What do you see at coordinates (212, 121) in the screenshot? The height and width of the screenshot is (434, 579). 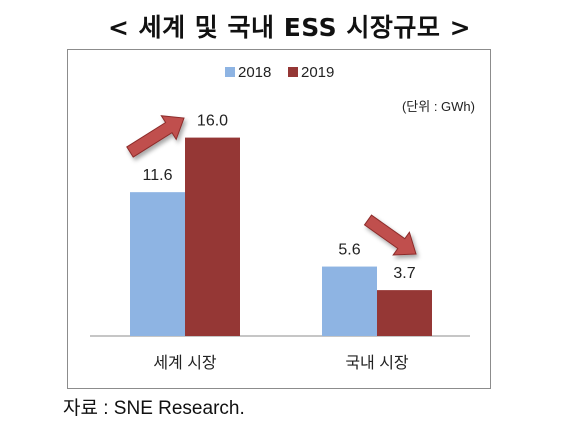 I see `data-label-2019-1: 16.0` at bounding box center [212, 121].